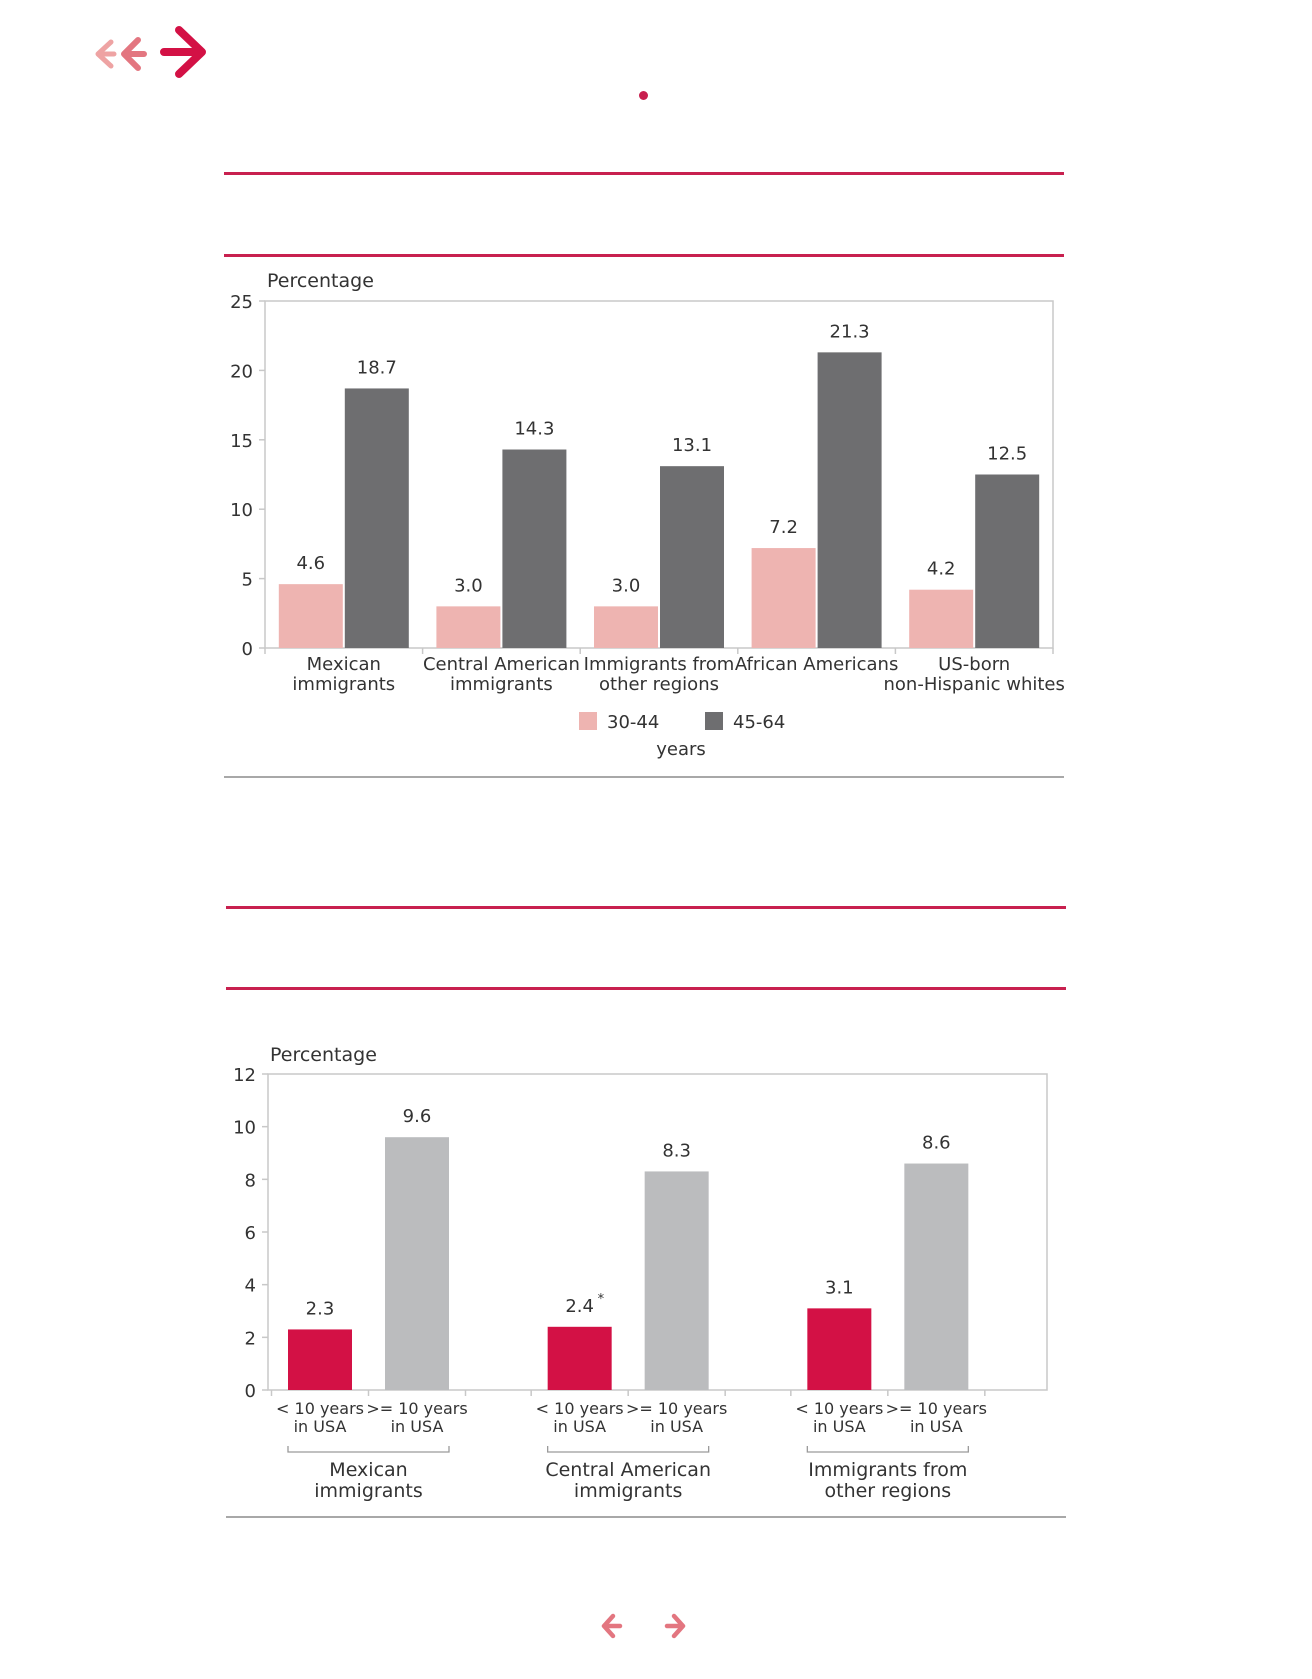  I want to click on data-label: 4.2, so click(941, 569).